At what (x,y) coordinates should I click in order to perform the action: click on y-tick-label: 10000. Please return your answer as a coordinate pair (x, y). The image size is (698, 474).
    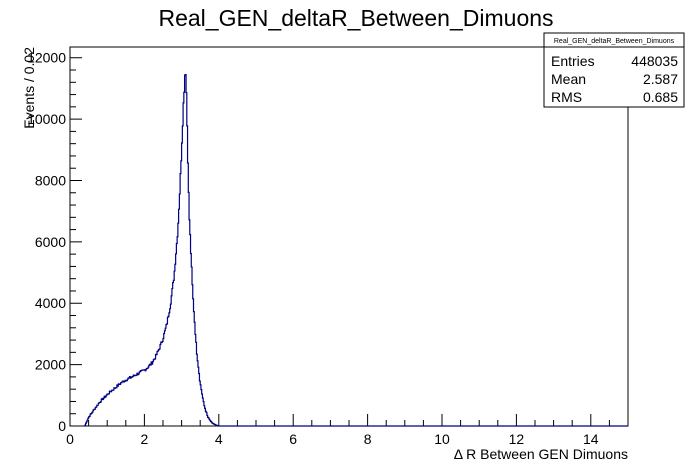
    Looking at the image, I should click on (46, 119).